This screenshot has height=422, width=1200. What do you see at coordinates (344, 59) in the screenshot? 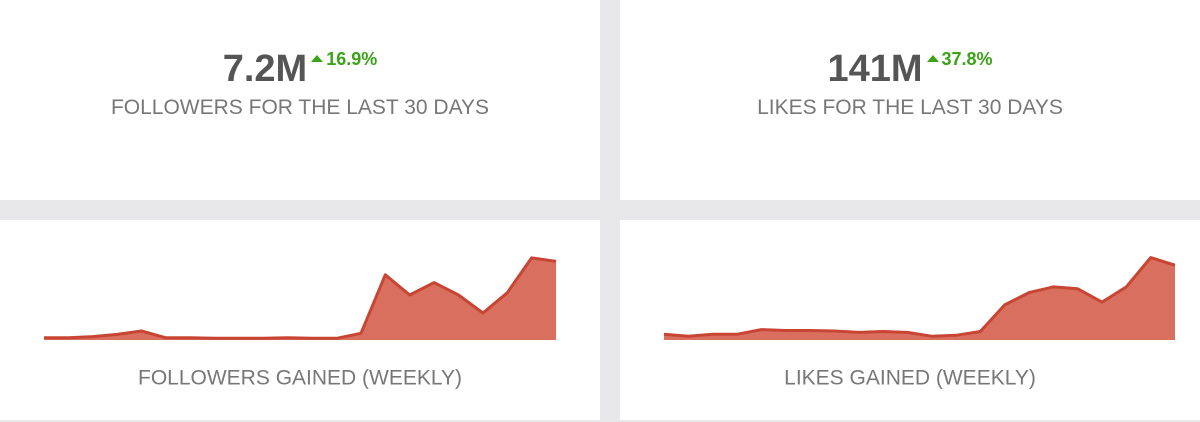
I see `stat-change: 16.9%` at bounding box center [344, 59].